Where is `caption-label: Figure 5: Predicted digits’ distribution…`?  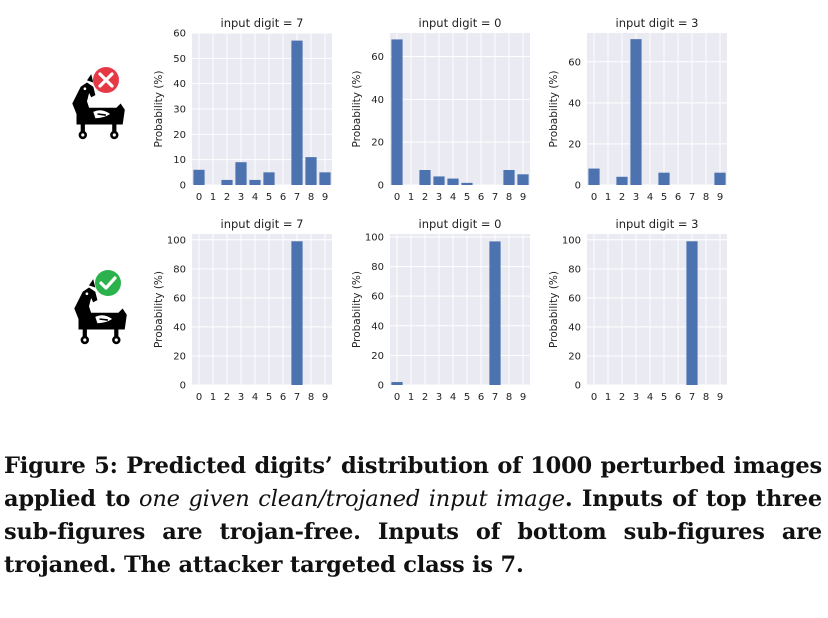 caption-label: Figure 5: Predicted digits’ distribution… is located at coordinates (413, 482).